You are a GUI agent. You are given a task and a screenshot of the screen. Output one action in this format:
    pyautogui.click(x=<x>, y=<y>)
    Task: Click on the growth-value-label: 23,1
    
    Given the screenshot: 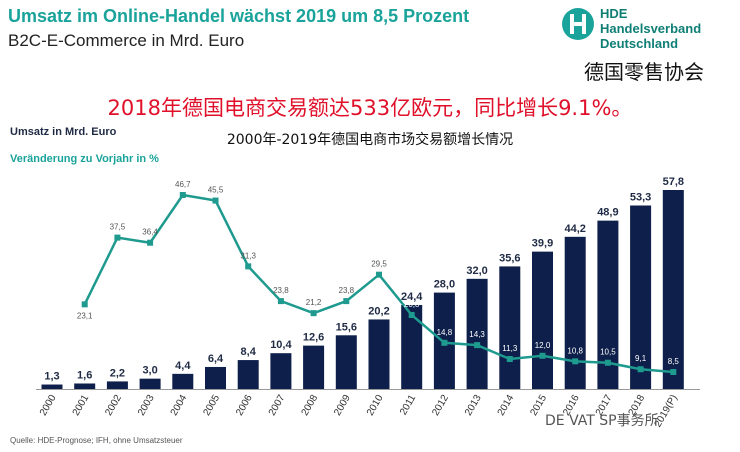 What is the action you would take?
    pyautogui.click(x=85, y=315)
    